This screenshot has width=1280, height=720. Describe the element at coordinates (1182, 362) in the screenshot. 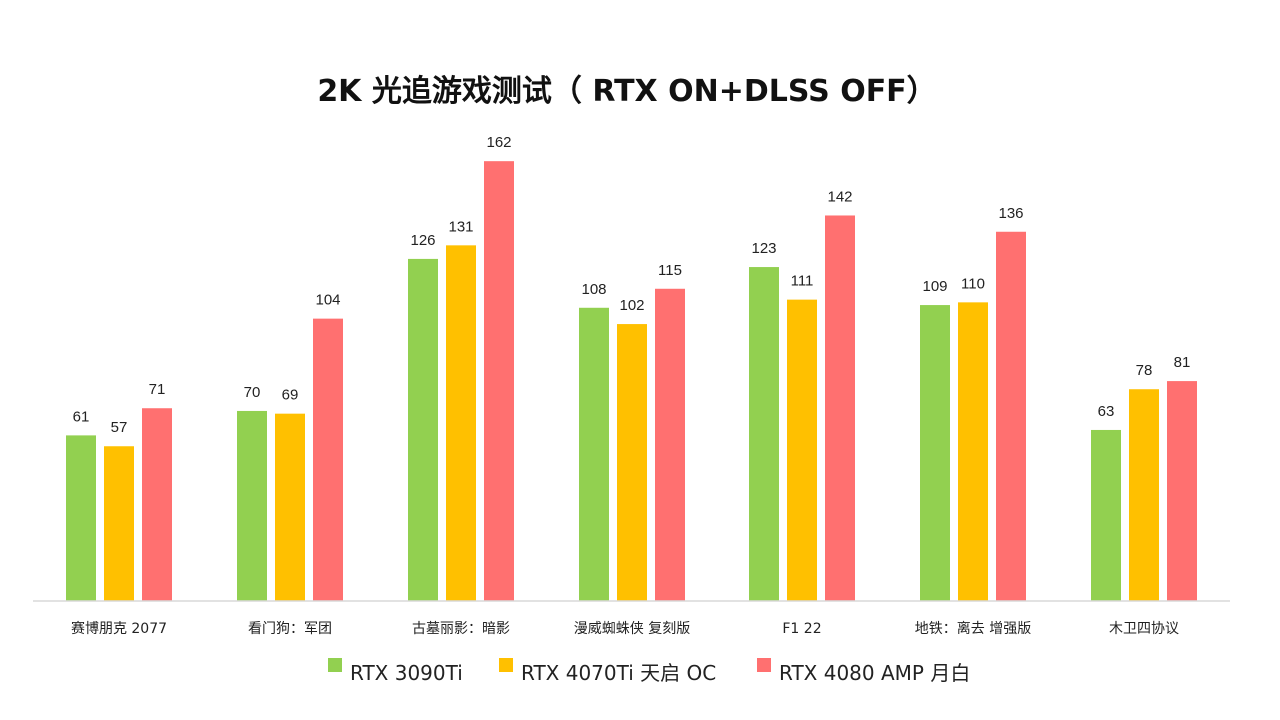

I see `data-label: 81` at that location.